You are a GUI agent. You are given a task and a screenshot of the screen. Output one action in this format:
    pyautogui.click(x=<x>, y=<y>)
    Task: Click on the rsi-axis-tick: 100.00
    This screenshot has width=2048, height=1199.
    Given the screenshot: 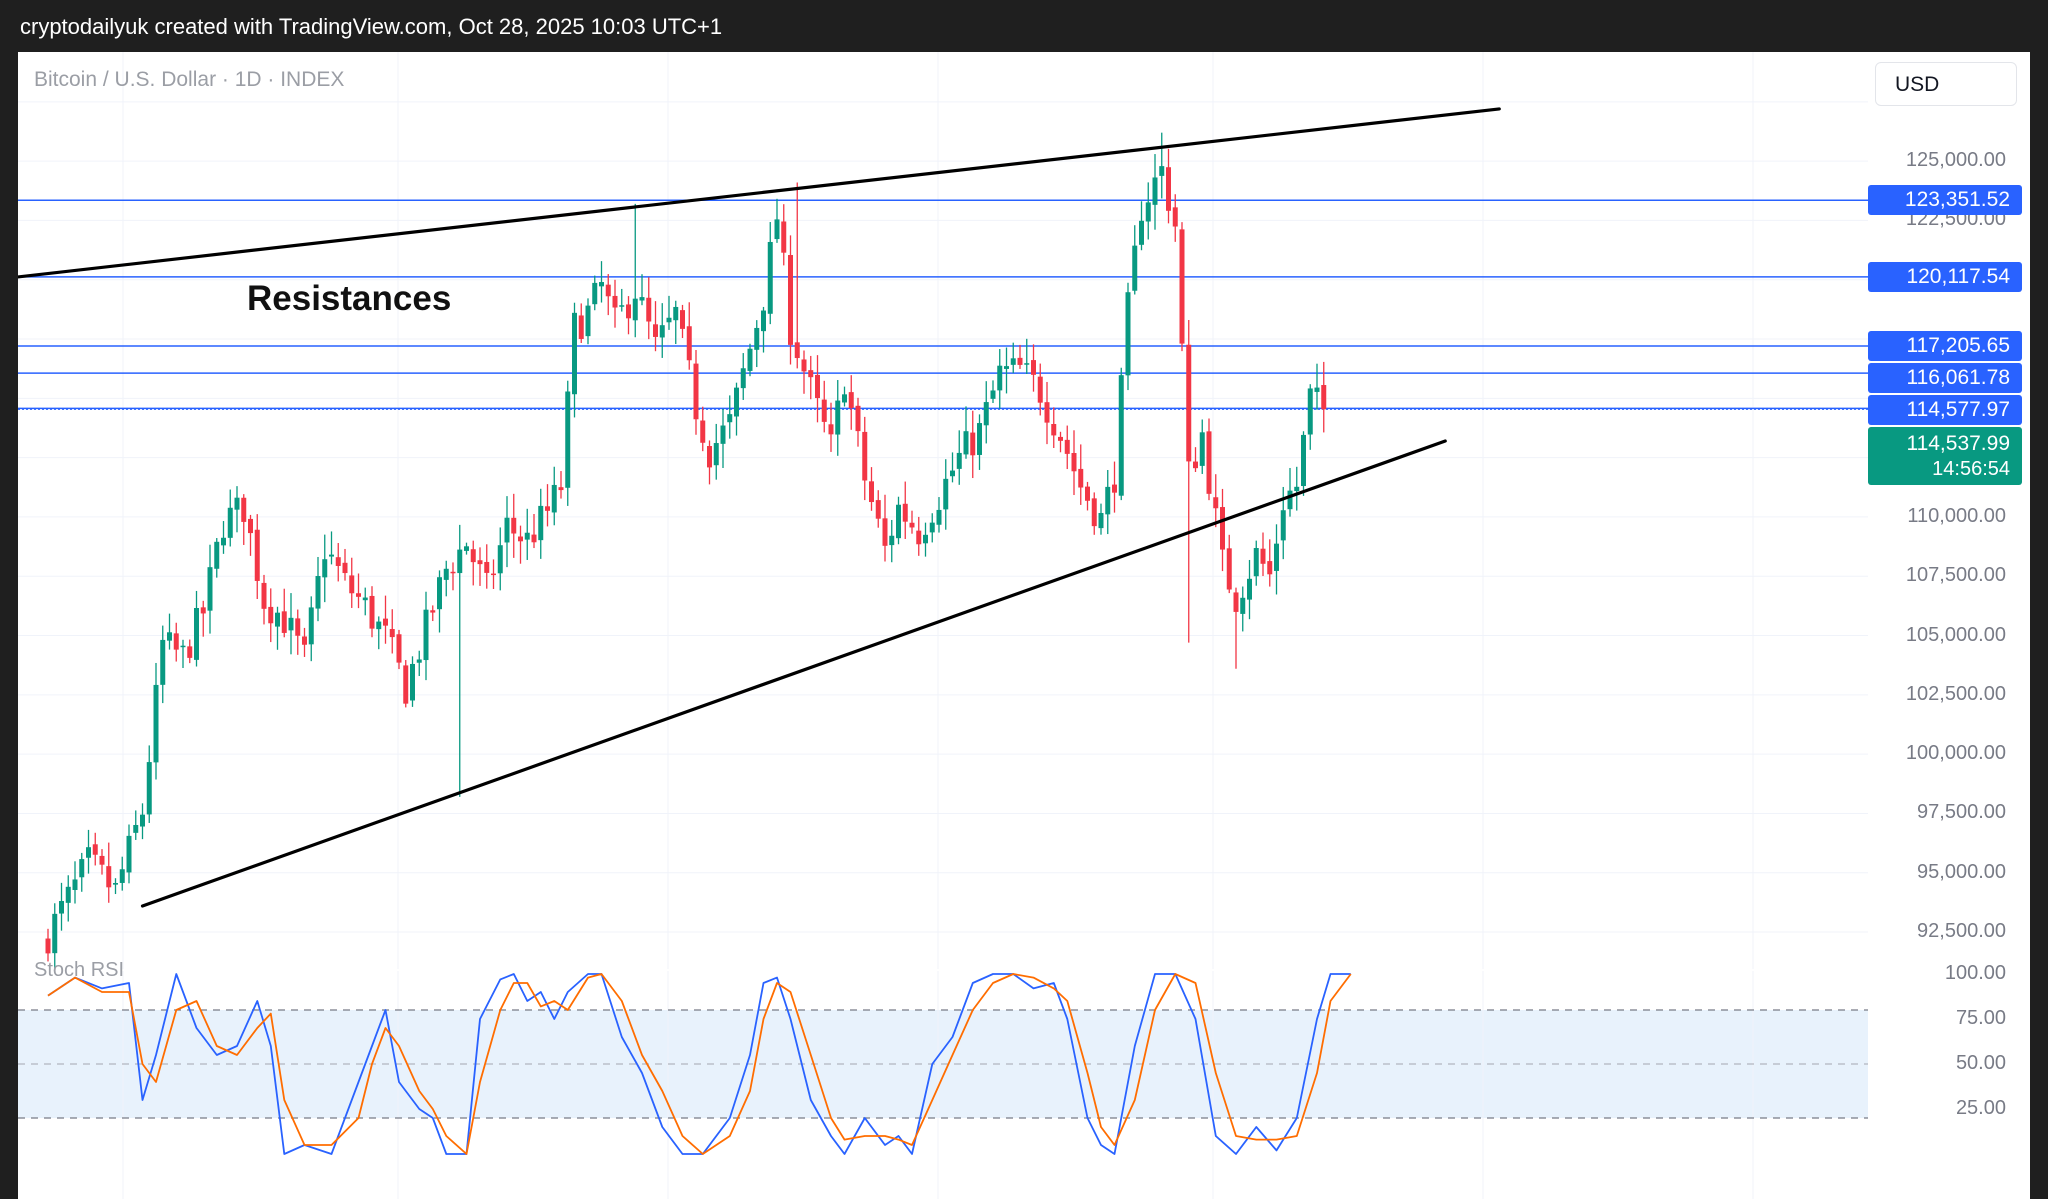 What is the action you would take?
    pyautogui.click(x=1975, y=973)
    